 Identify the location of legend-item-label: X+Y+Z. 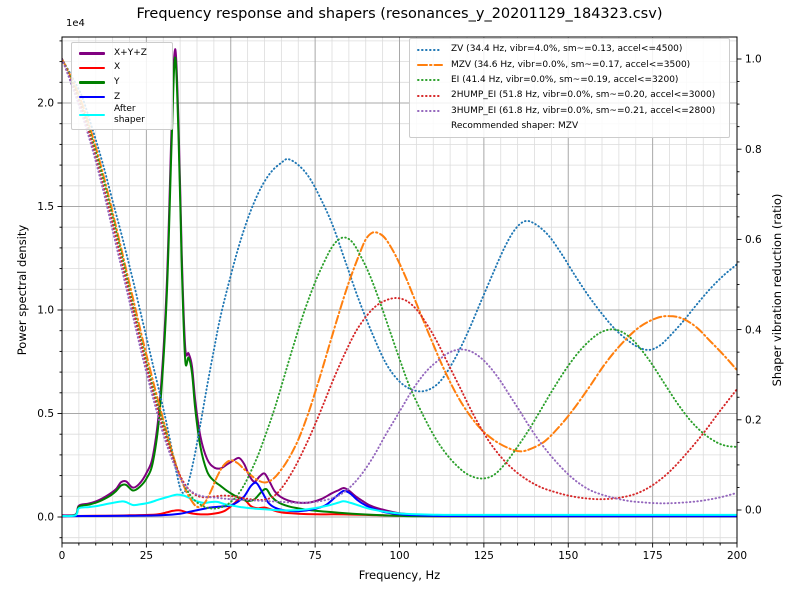
(130, 52).